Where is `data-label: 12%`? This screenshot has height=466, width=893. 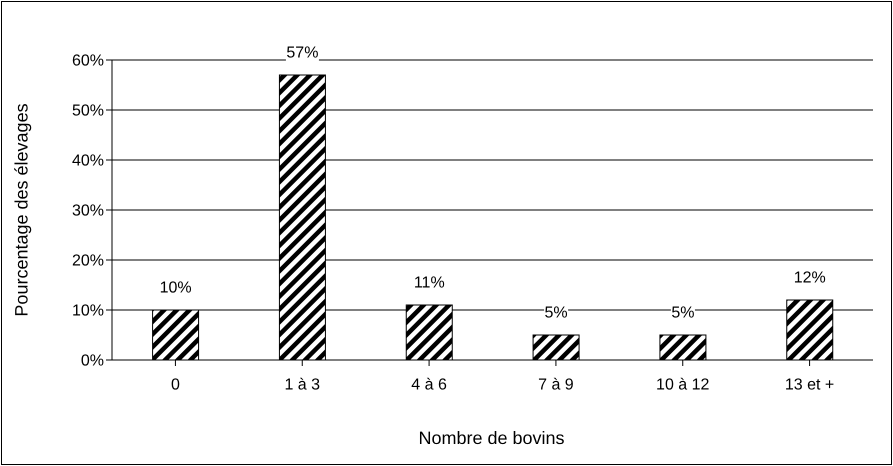 data-label: 12% is located at coordinates (810, 278).